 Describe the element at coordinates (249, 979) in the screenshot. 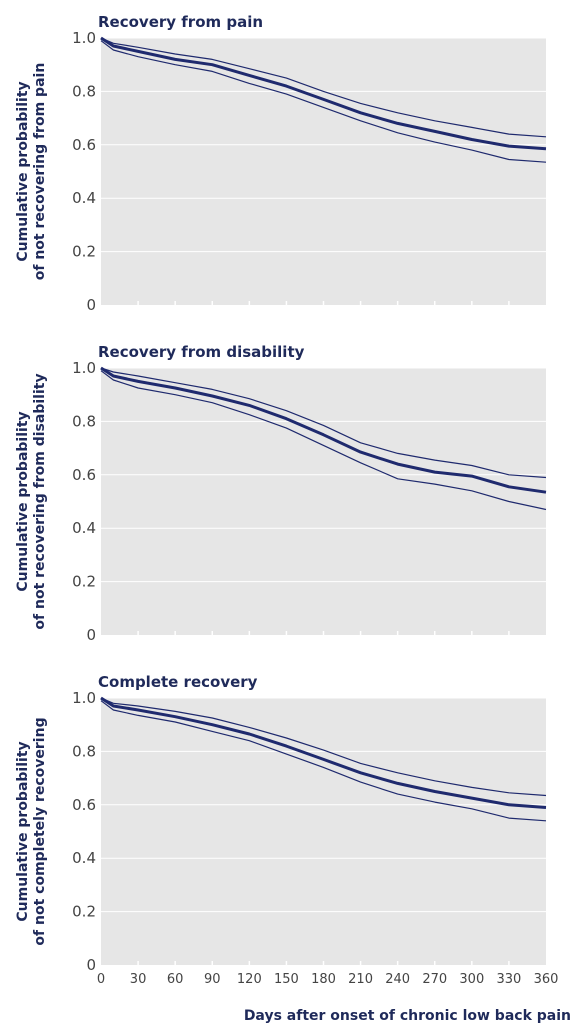

I see `x-tick-label: 120` at that location.